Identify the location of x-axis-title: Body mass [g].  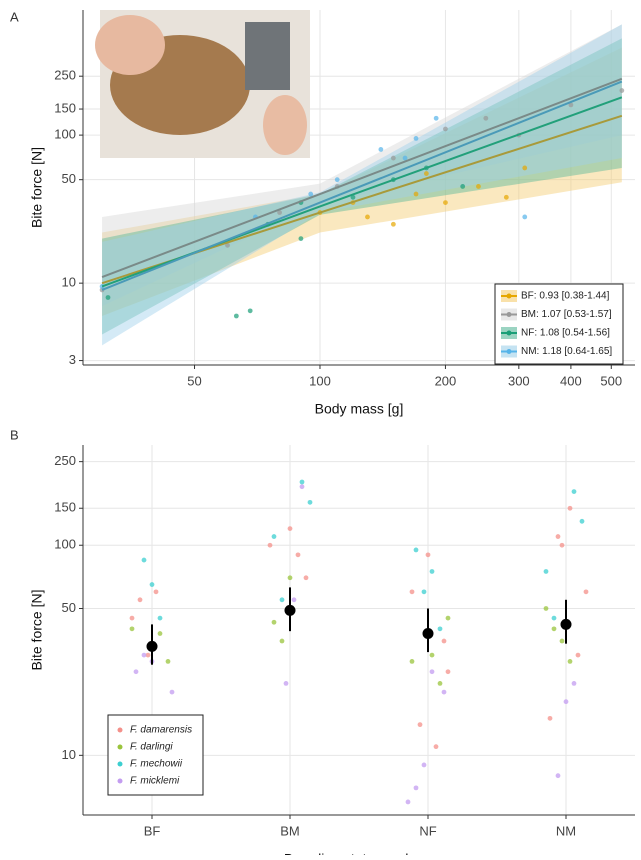
(359, 409).